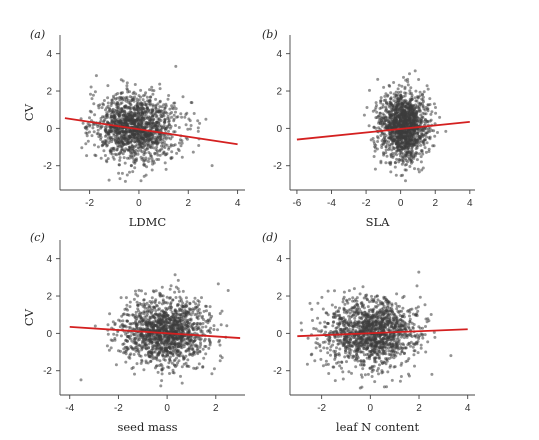 The image size is (539, 440). I want to click on points, so click(146, 123).